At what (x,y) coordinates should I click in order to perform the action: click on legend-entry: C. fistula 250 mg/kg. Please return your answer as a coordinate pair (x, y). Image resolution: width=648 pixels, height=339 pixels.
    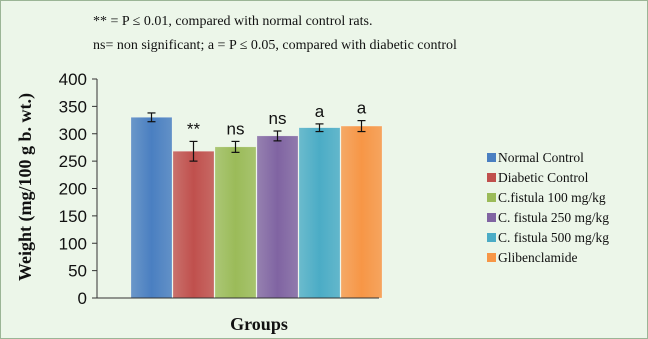
    Looking at the image, I should click on (553, 217).